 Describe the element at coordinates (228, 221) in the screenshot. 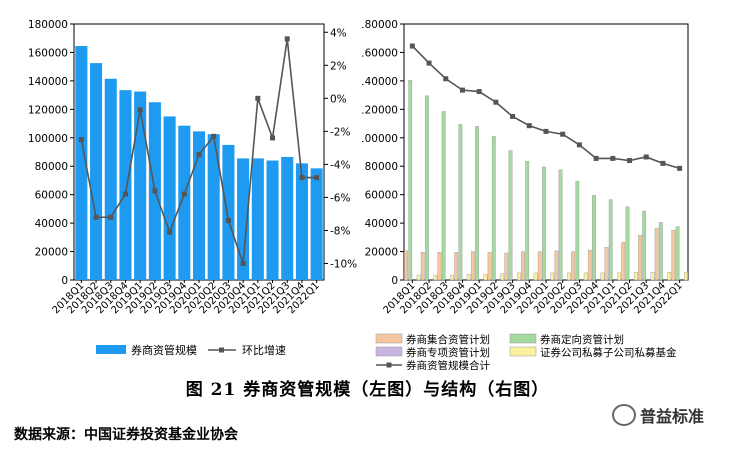

I see `growth-point-2020Q3` at that location.